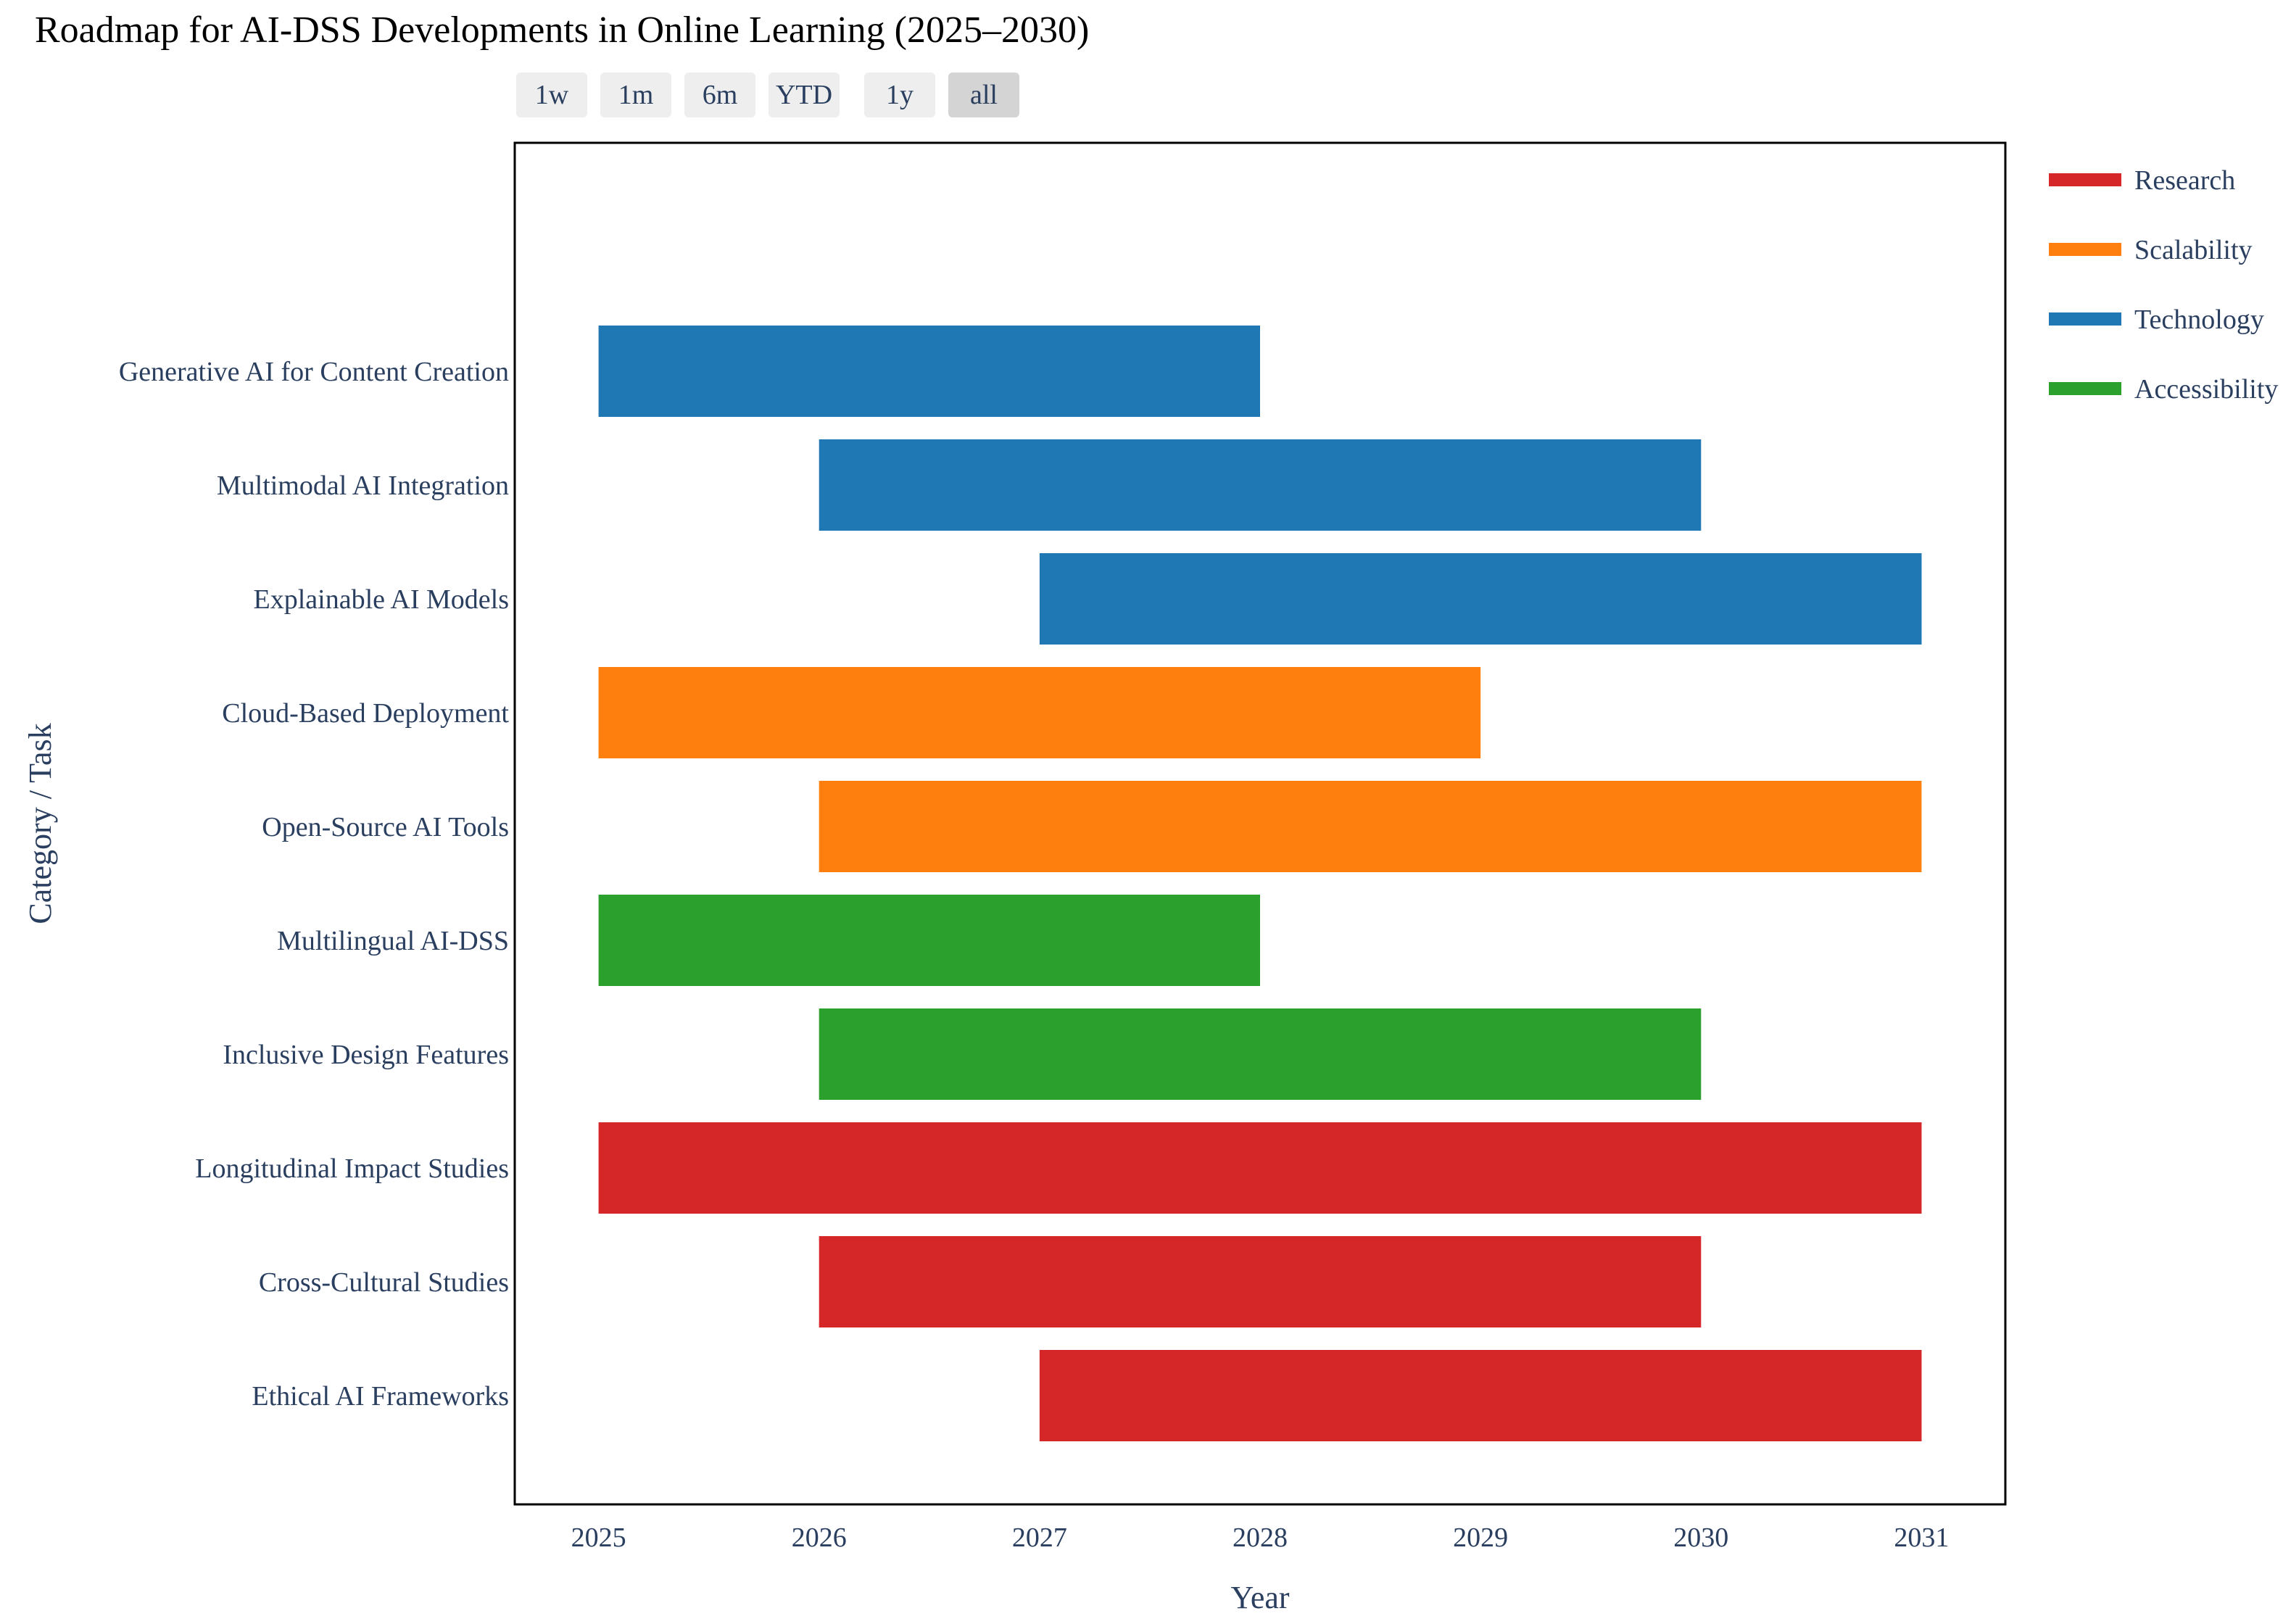 The width and height of the screenshot is (2291, 1624). What do you see at coordinates (381, 1396) in the screenshot?
I see `y-tick-label: Ethical AI Frameworks` at bounding box center [381, 1396].